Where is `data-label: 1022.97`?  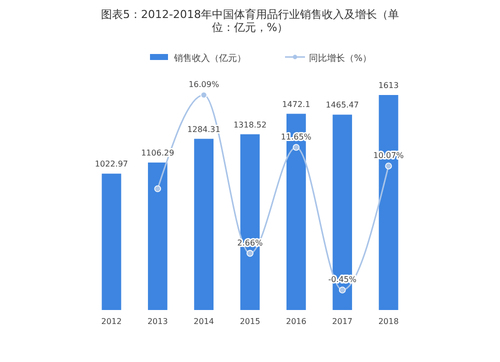 data-label: 1022.97 is located at coordinates (111, 164).